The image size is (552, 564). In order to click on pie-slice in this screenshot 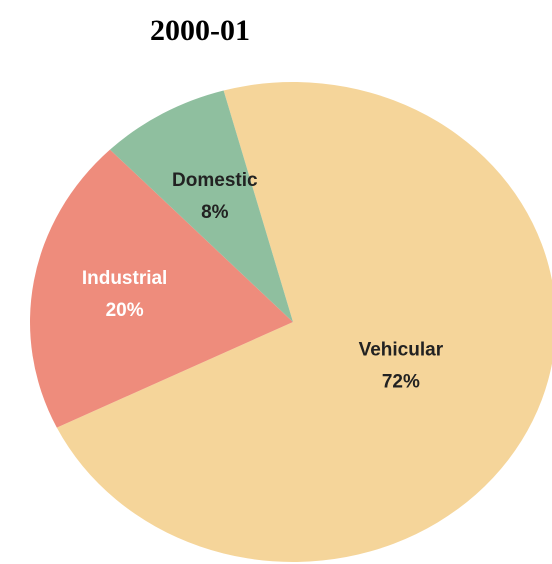, I will do `click(201, 206)`.